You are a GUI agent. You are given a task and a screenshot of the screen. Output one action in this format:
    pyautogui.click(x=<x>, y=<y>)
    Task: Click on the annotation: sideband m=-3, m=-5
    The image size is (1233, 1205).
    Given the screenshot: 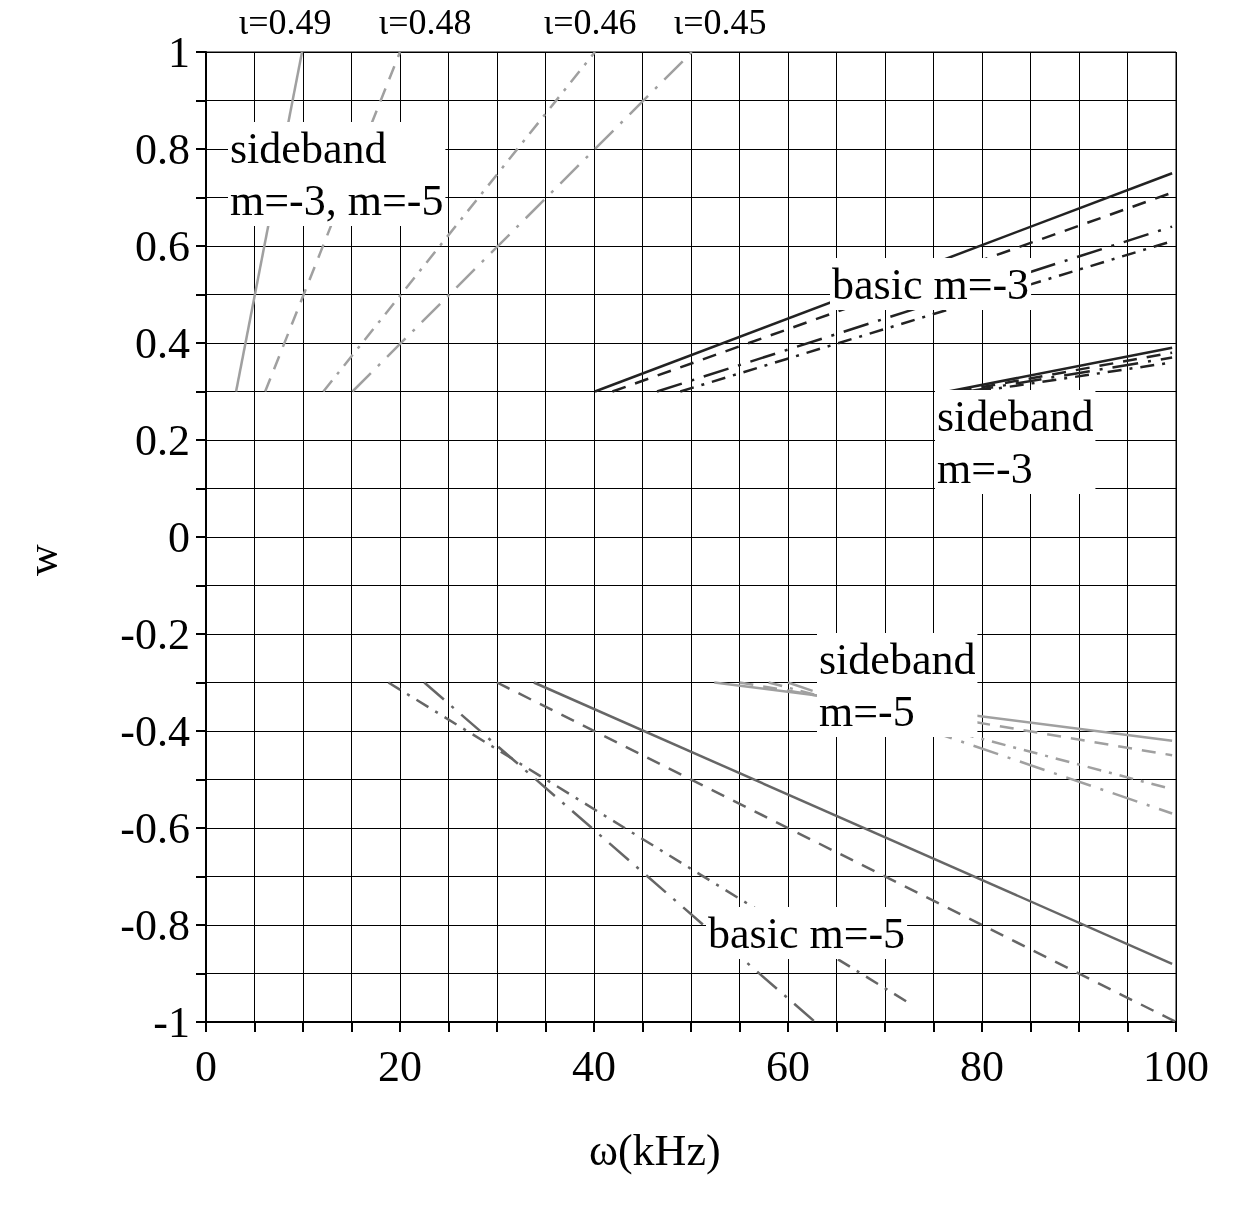 What is the action you would take?
    pyautogui.click(x=337, y=174)
    